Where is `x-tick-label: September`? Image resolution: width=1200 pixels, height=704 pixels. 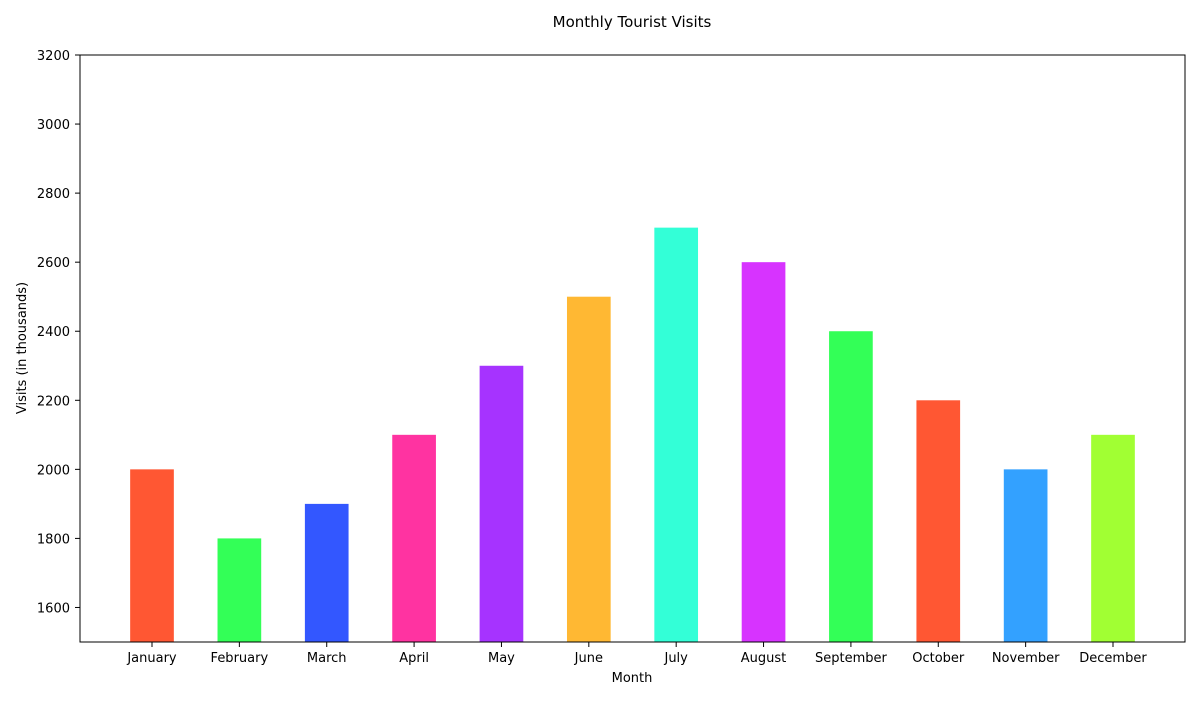
x-tick-label: September is located at coordinates (851, 658).